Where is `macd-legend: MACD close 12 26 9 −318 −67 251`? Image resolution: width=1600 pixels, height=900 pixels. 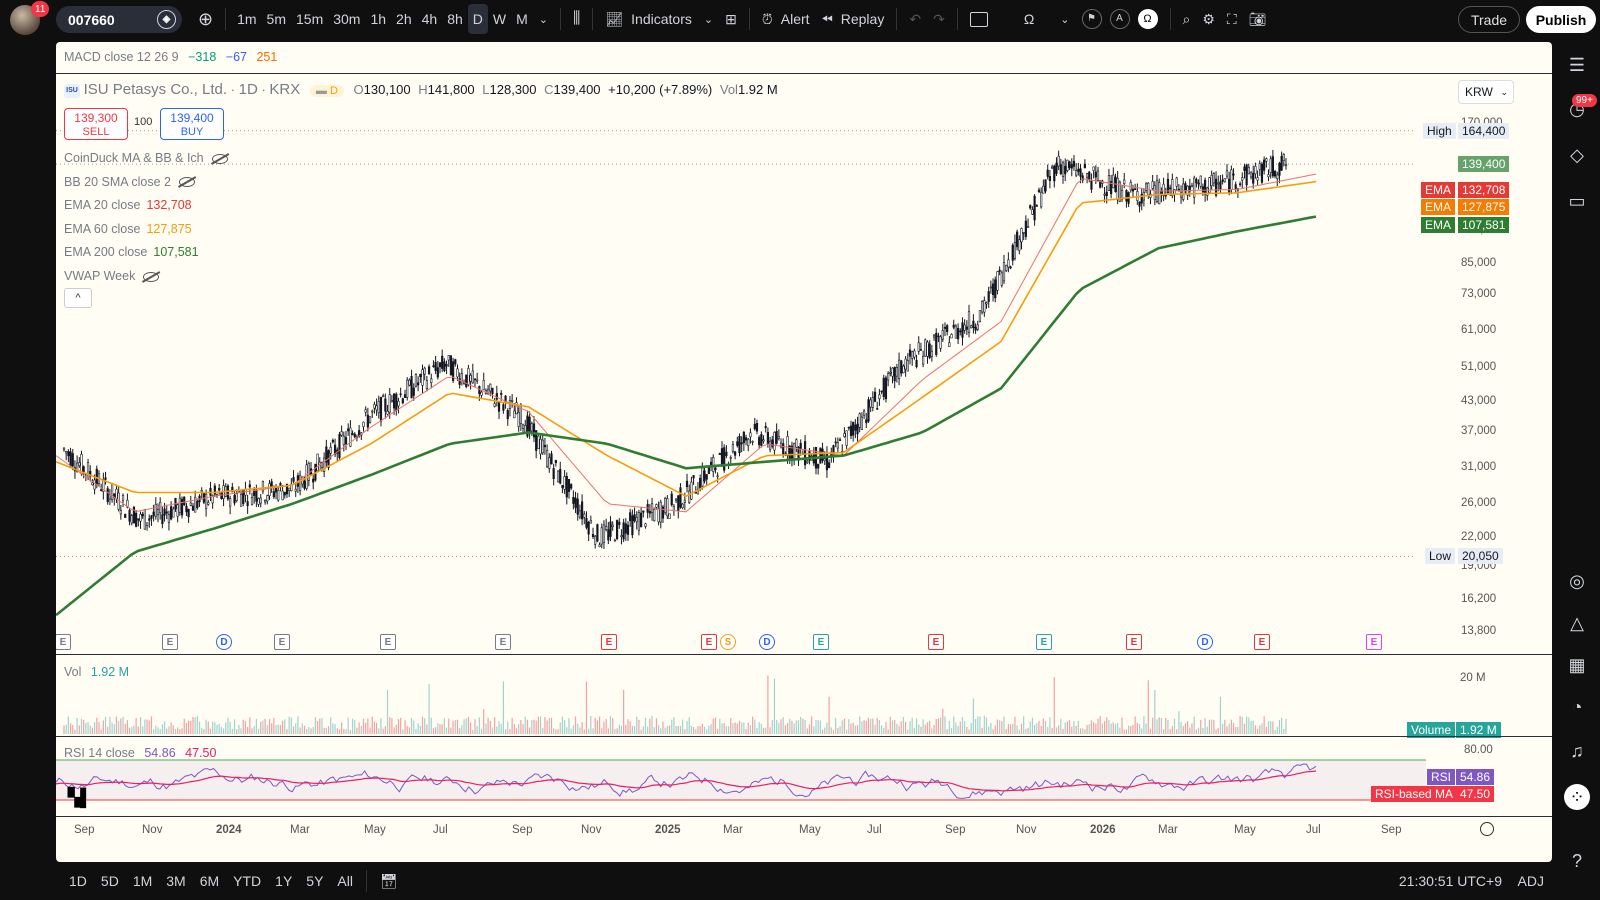 macd-legend: MACD close 12 26 9 −318 −67 251 is located at coordinates (170, 57).